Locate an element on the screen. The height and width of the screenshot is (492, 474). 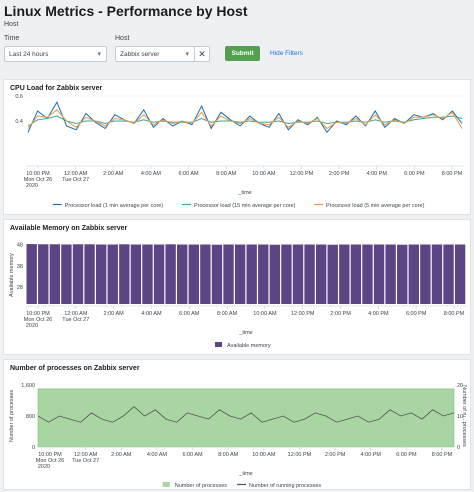
legend-label: Processor load (15 min average per core) is located at coordinates (245, 206).